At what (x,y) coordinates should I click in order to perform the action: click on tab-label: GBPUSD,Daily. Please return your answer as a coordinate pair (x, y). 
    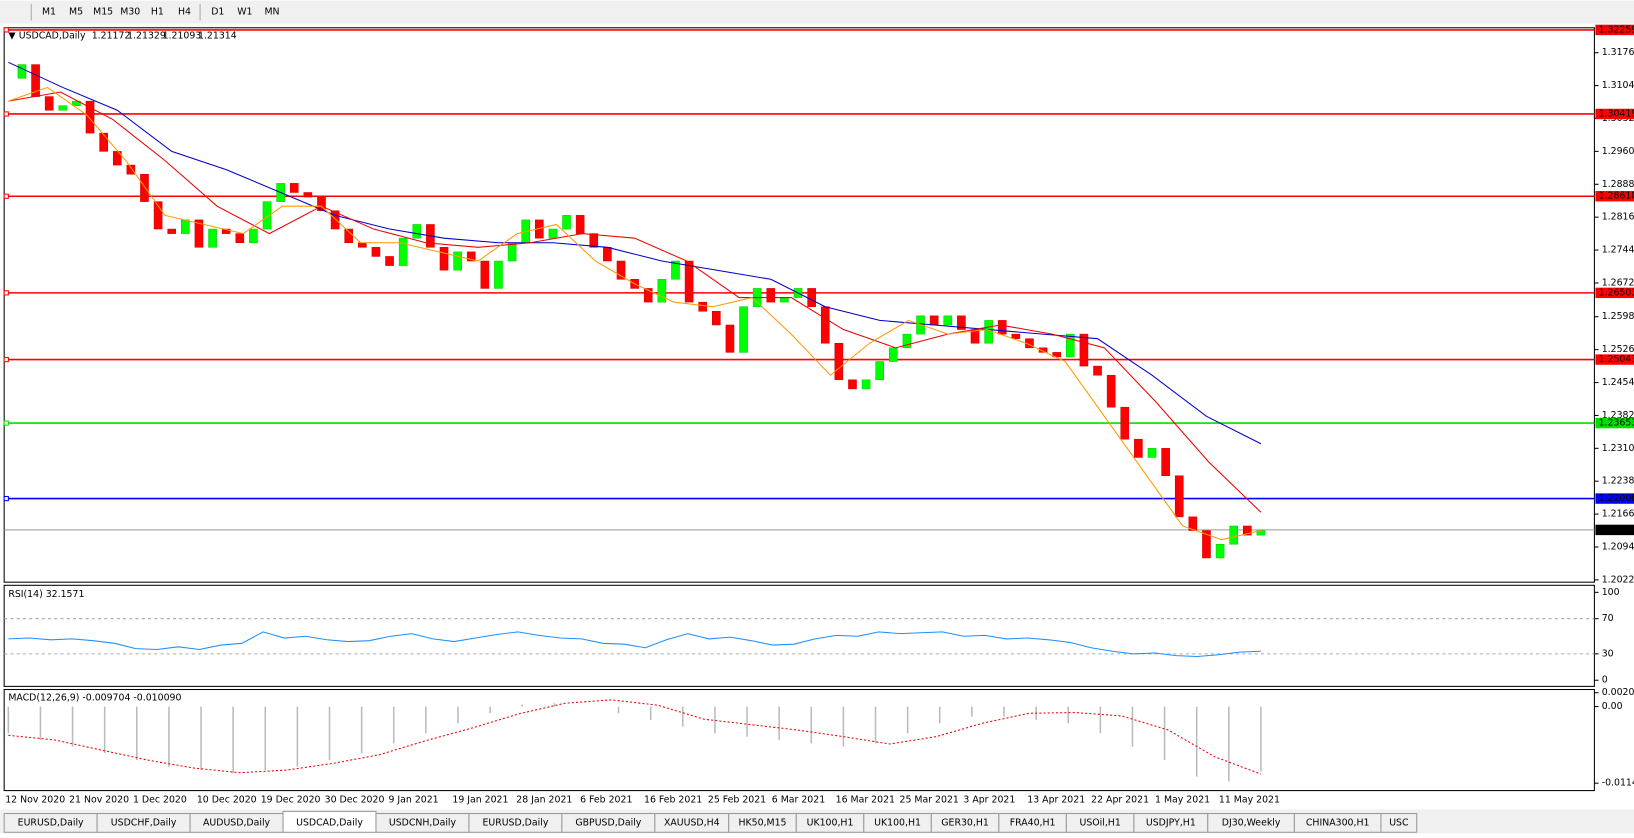
    Looking at the image, I should click on (608, 822).